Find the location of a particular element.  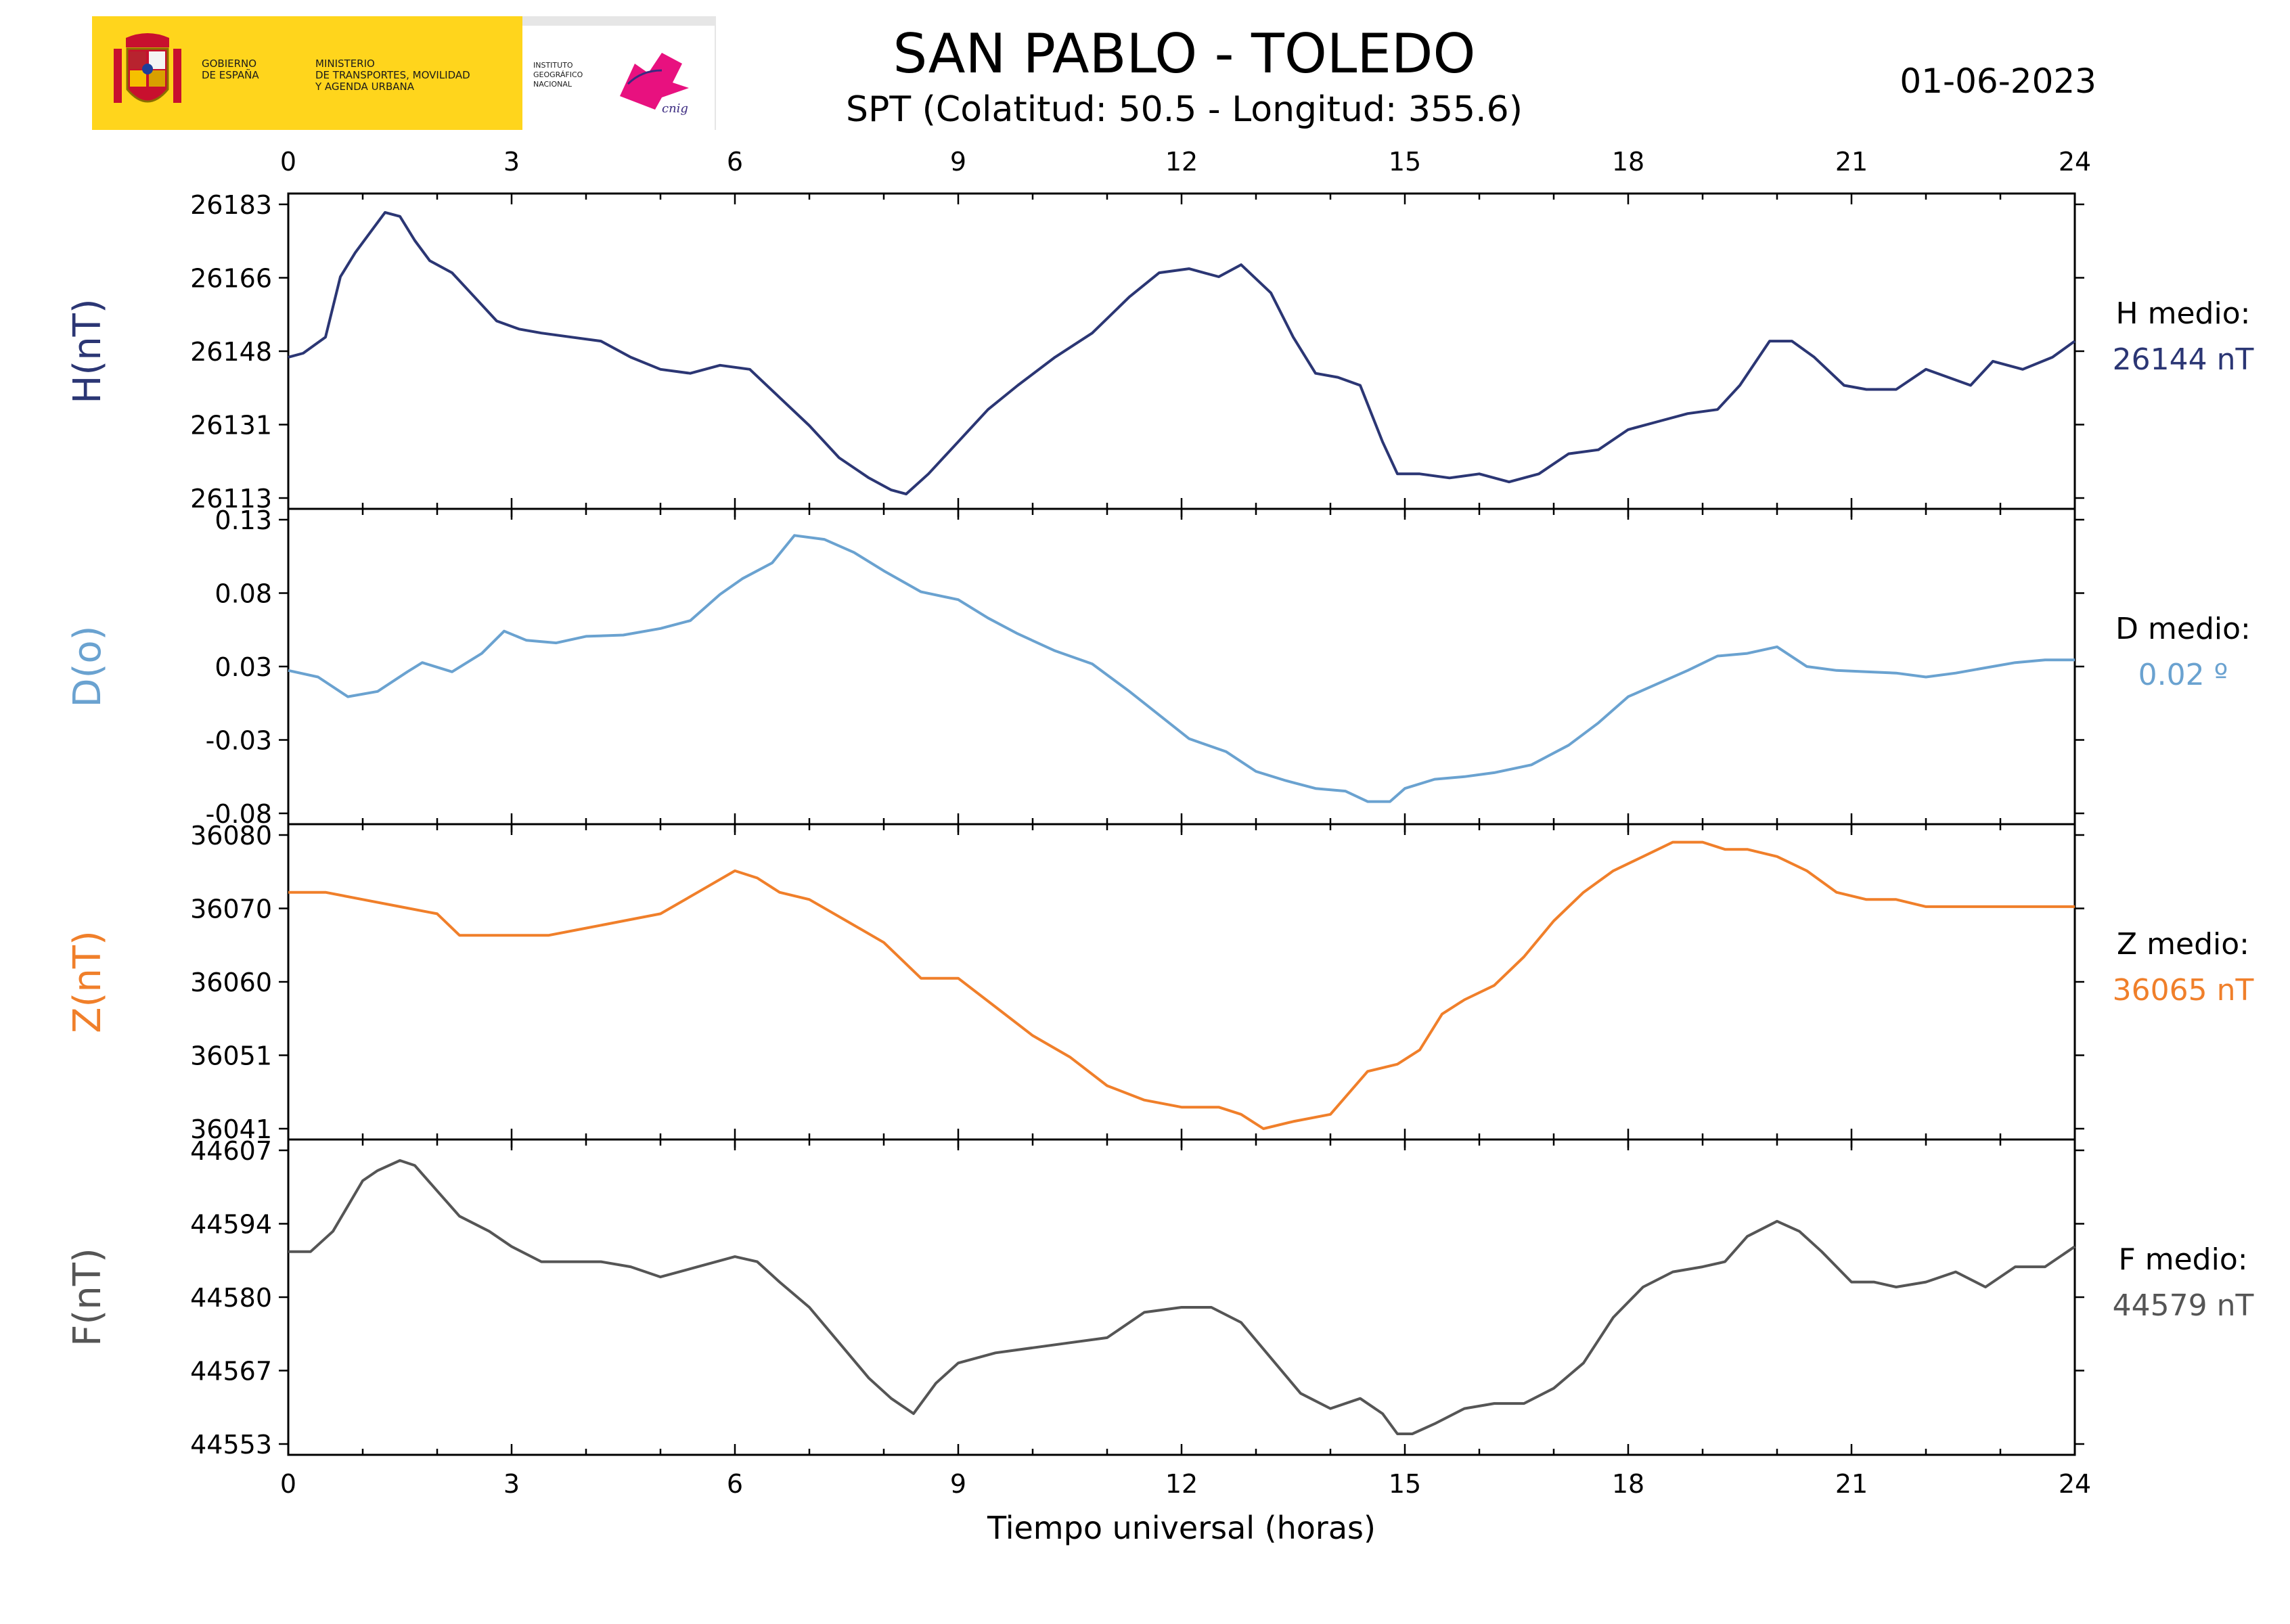

x-tick-label-top: 12 is located at coordinates (1181, 162).